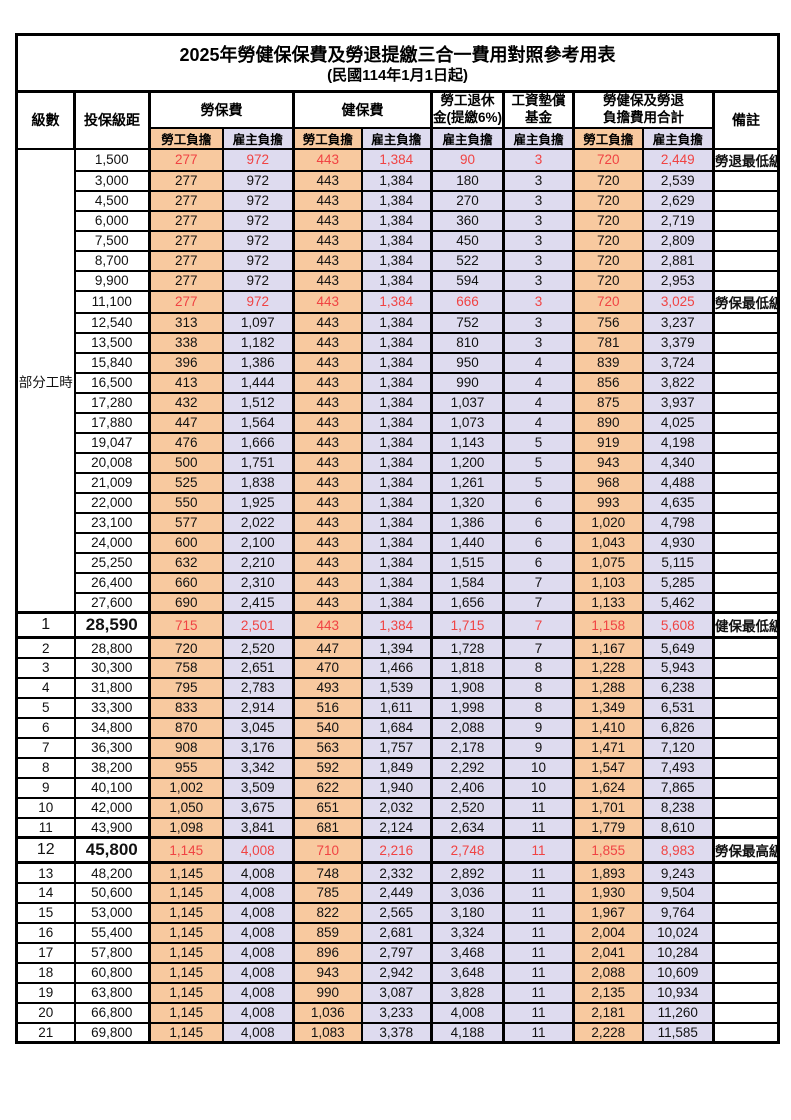 The image size is (791, 1120). I want to click on cell-health_employee: 592, so click(327, 767).